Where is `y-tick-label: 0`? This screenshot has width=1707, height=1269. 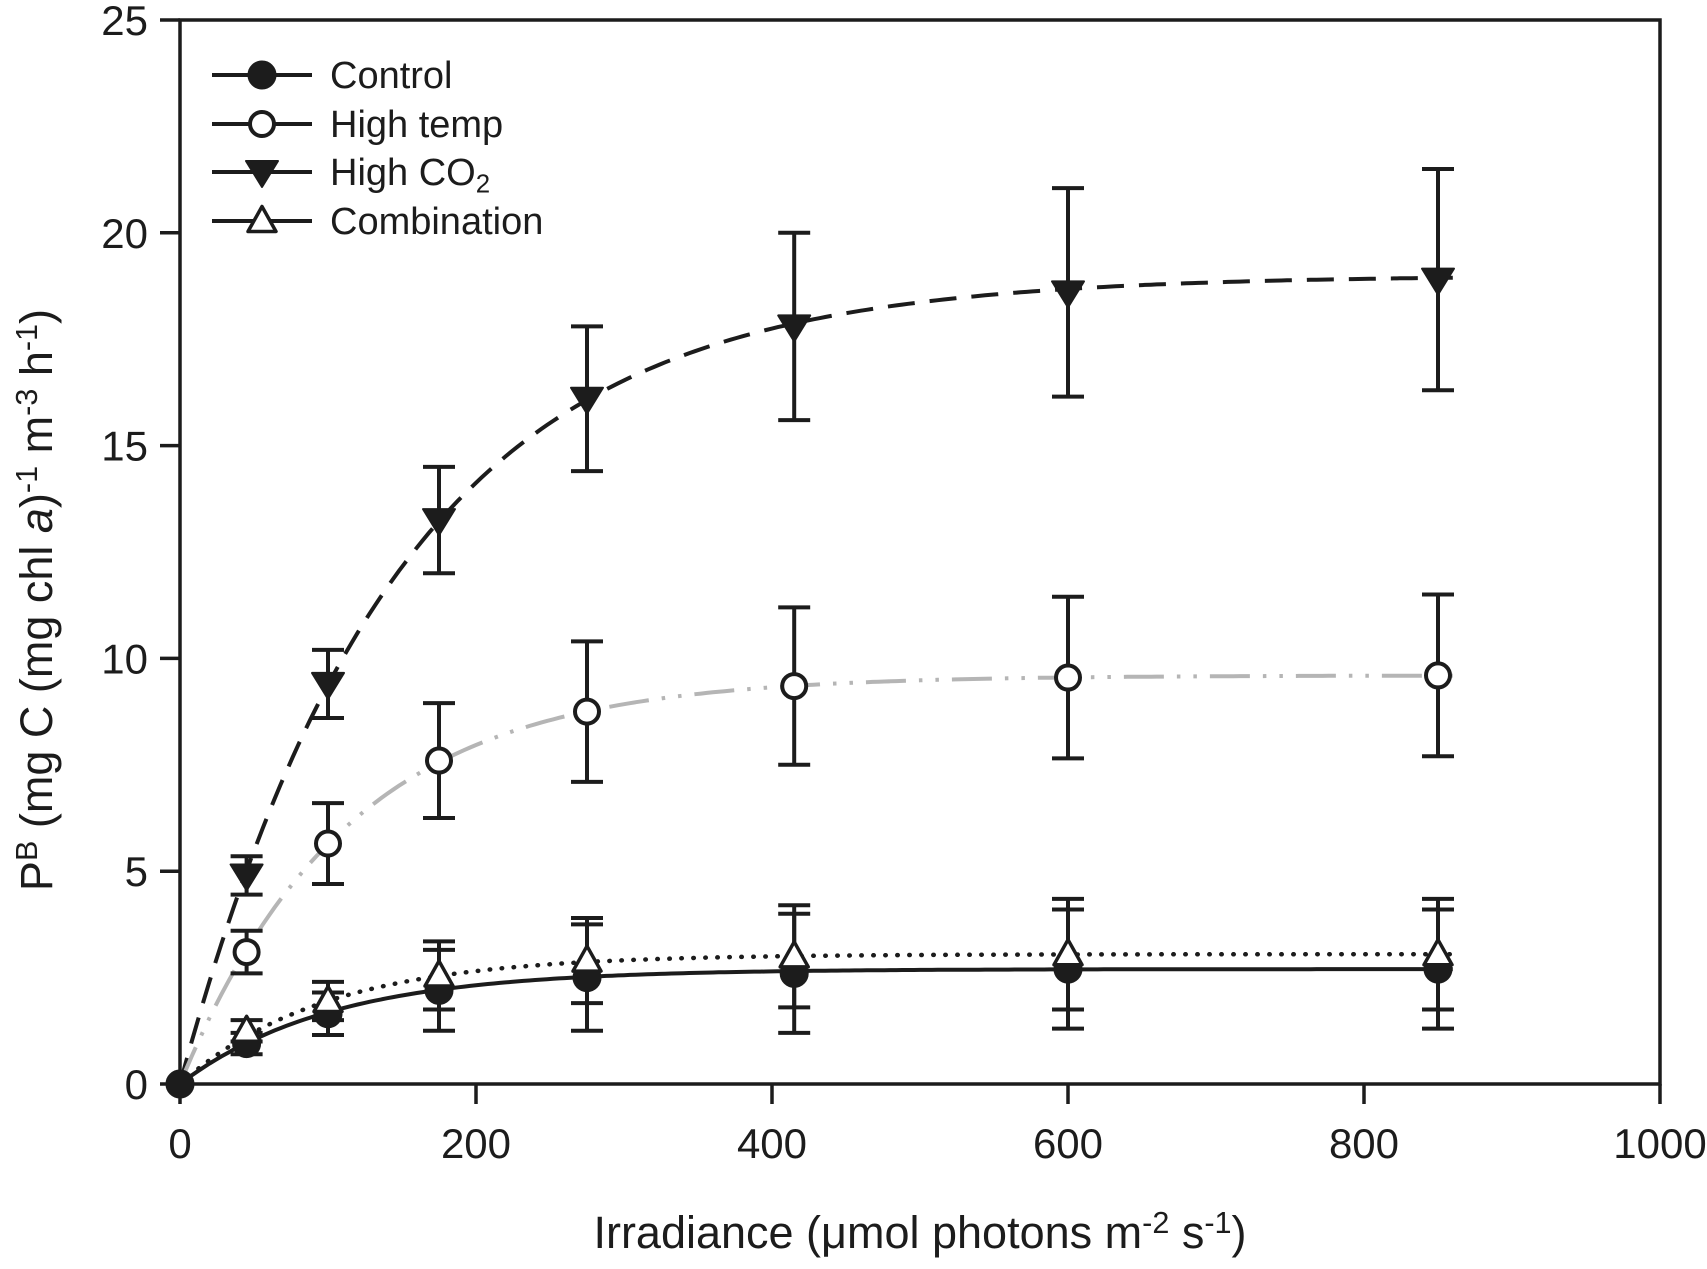 y-tick-label: 0 is located at coordinates (136, 1084).